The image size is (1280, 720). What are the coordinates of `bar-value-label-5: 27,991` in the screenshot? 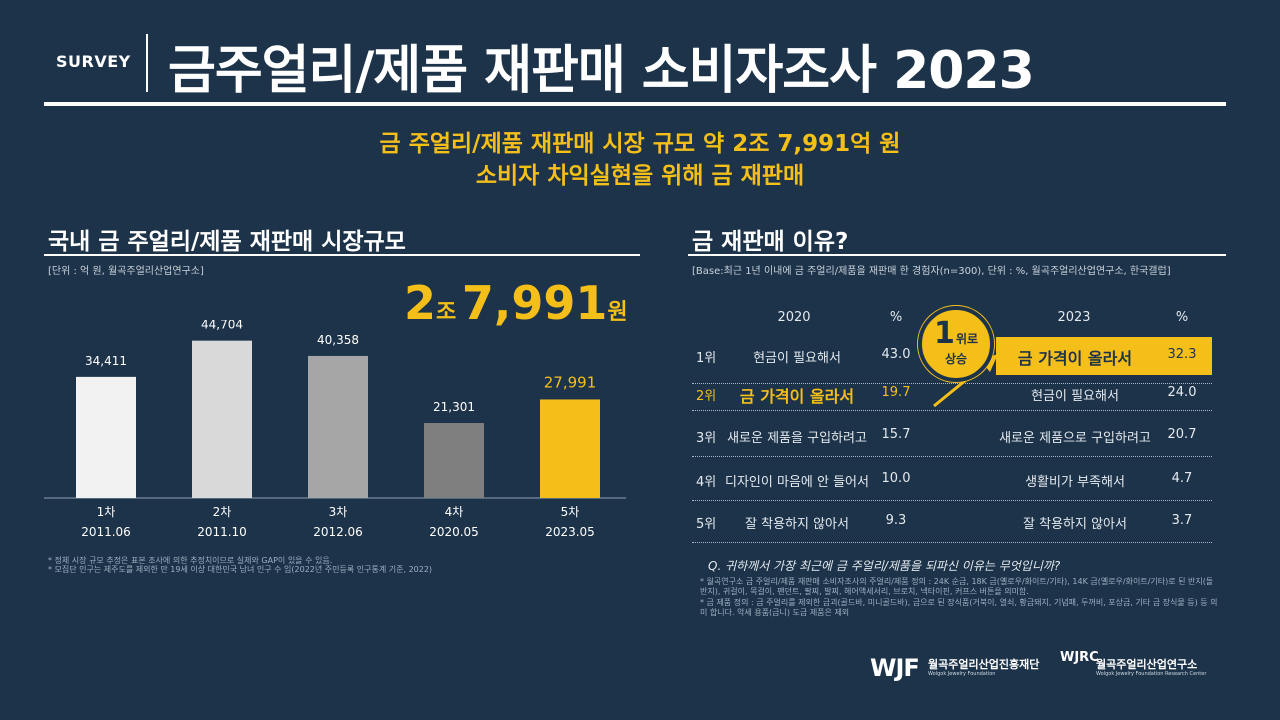 It's located at (570, 382).